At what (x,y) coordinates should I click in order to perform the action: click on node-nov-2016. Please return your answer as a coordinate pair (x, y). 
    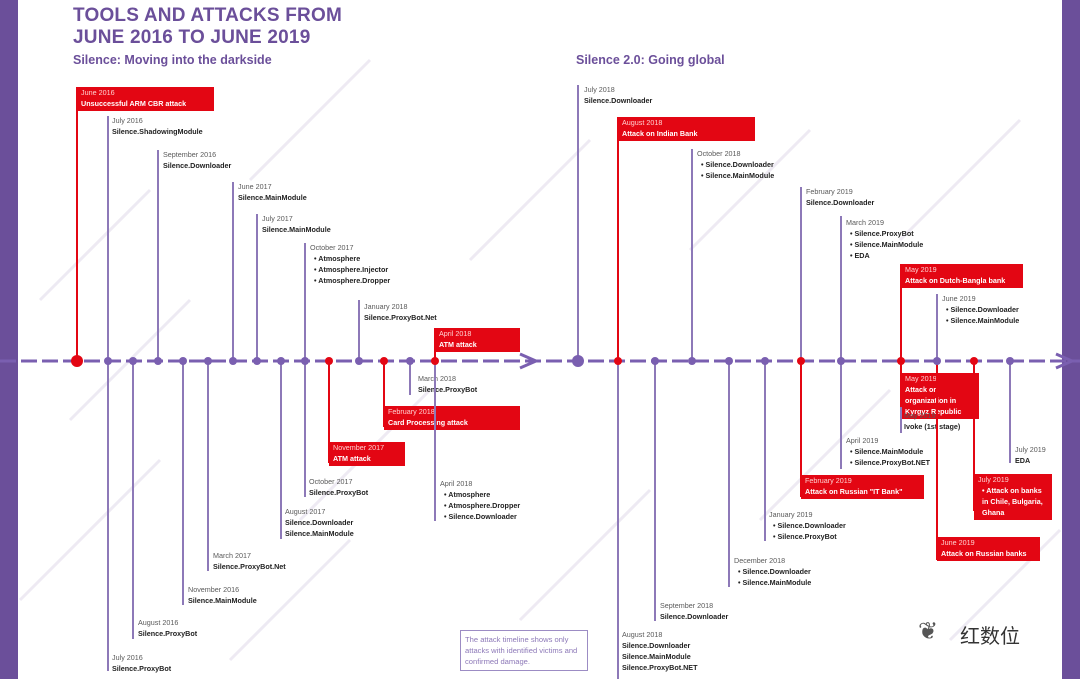
    Looking at the image, I should click on (183, 361).